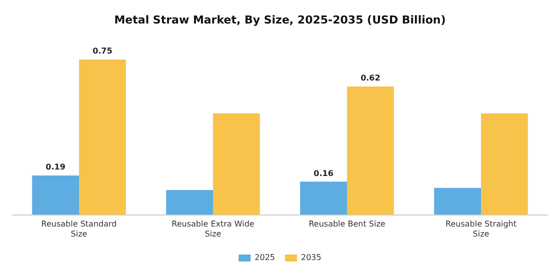 The image size is (560, 280). Describe the element at coordinates (213, 229) in the screenshot. I see `x-tick-label: Reusable Extra Wide Size` at that location.